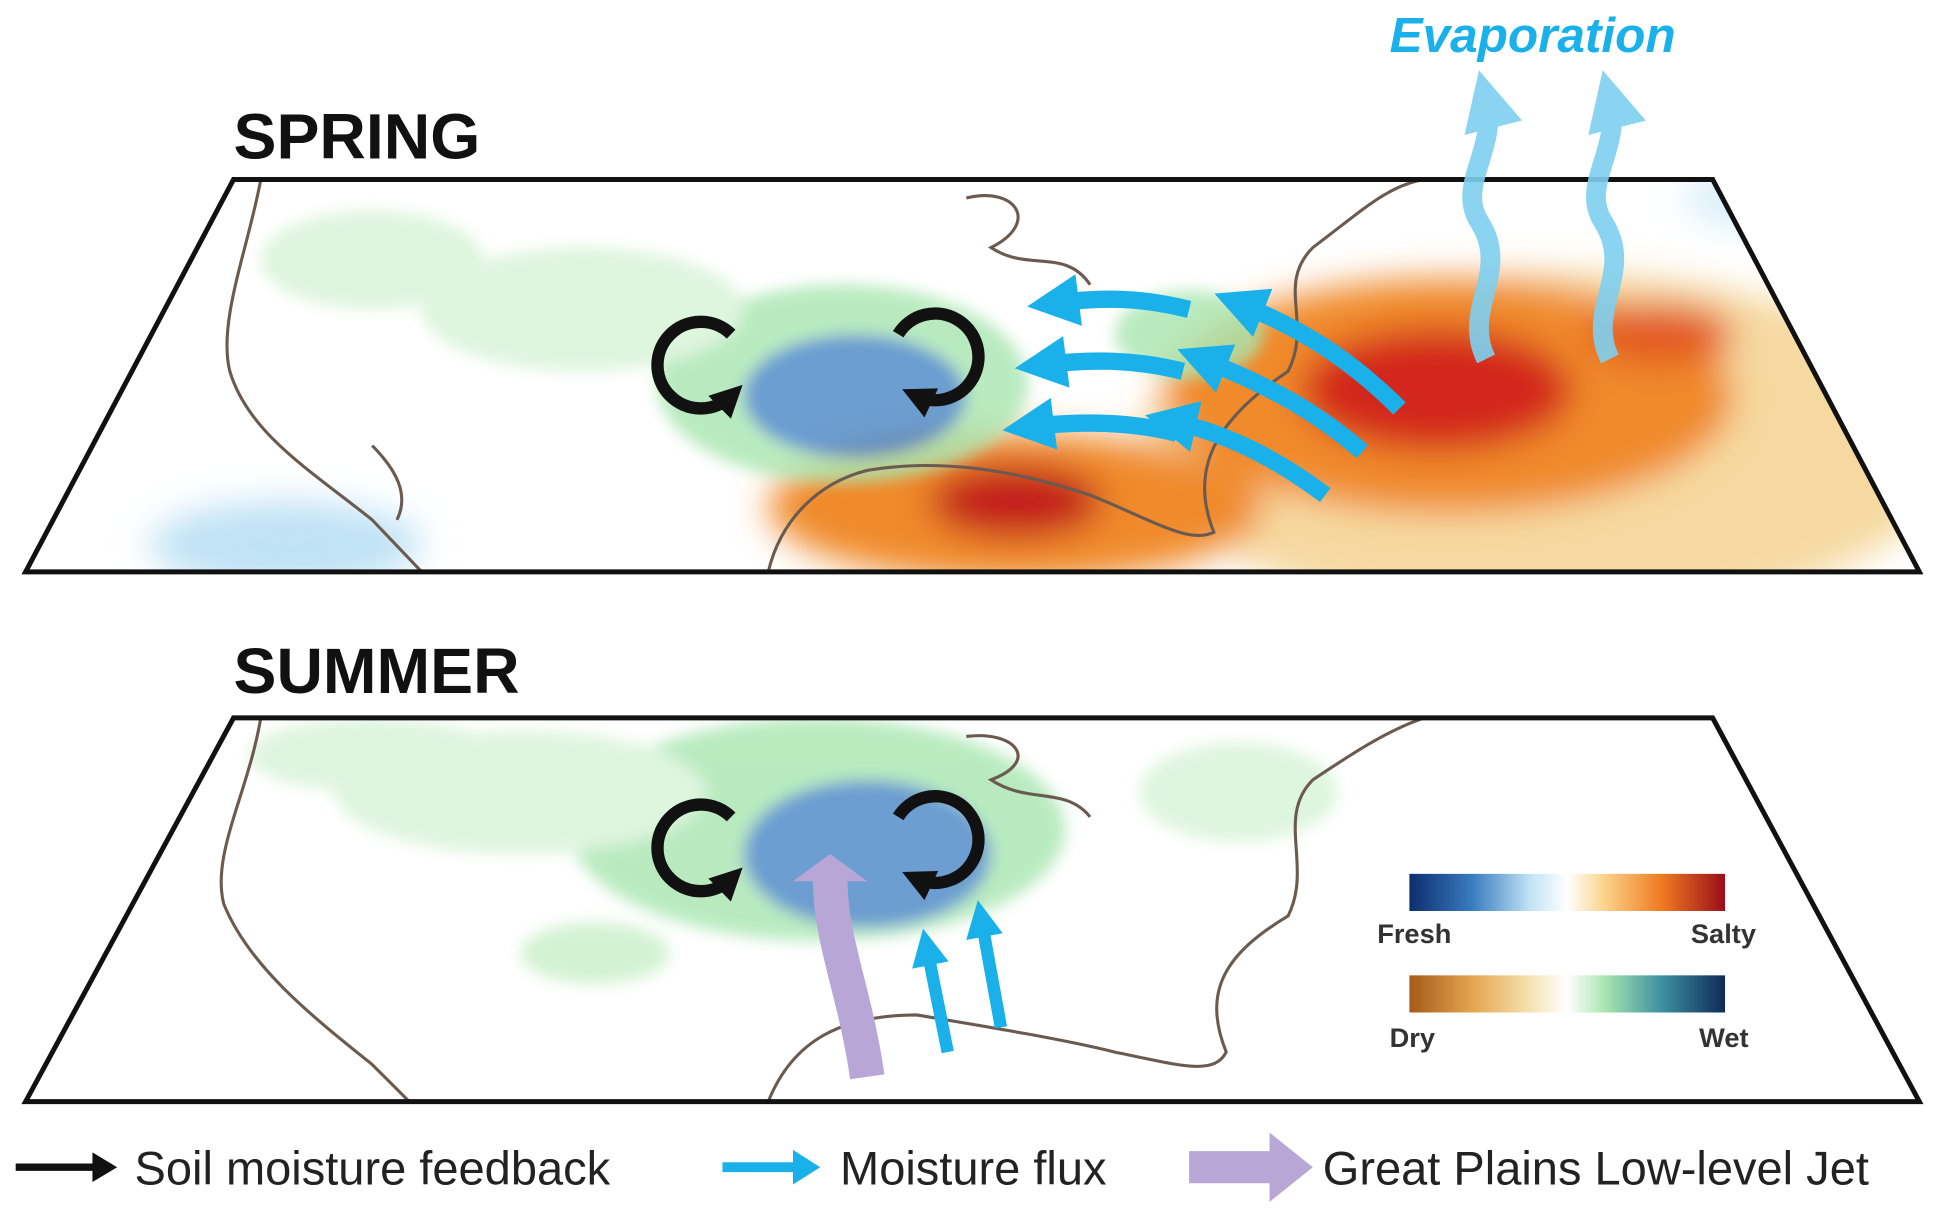 This screenshot has width=1940, height=1213. Describe the element at coordinates (848, 979) in the screenshot. I see `jet-arrow` at that location.